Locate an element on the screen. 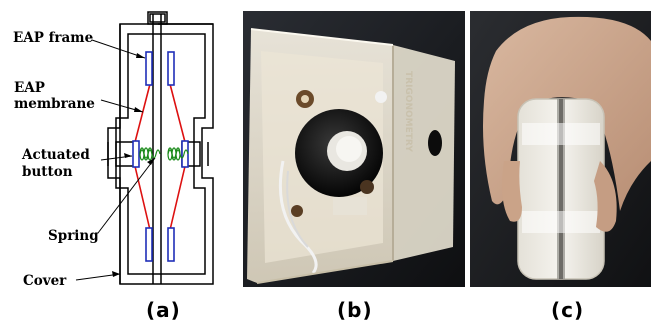  leader-lines is located at coordinates (115, 160).